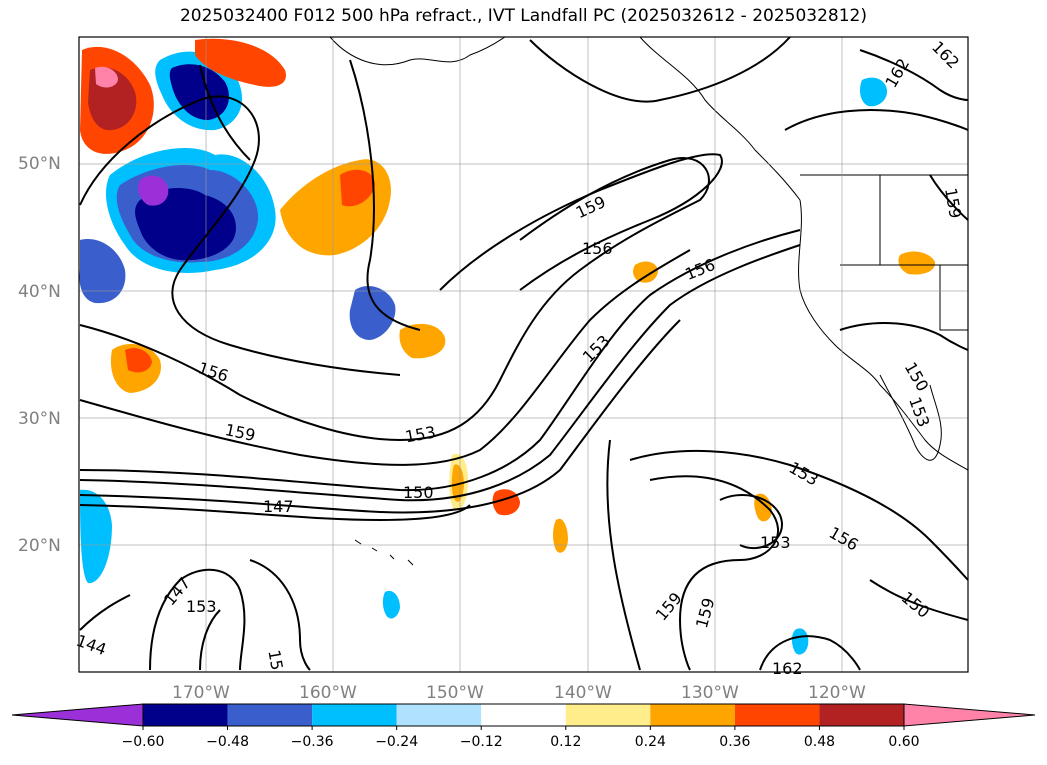 This screenshot has width=1047, height=765. I want to click on colorbar-tick-label: 0.60, so click(903, 742).